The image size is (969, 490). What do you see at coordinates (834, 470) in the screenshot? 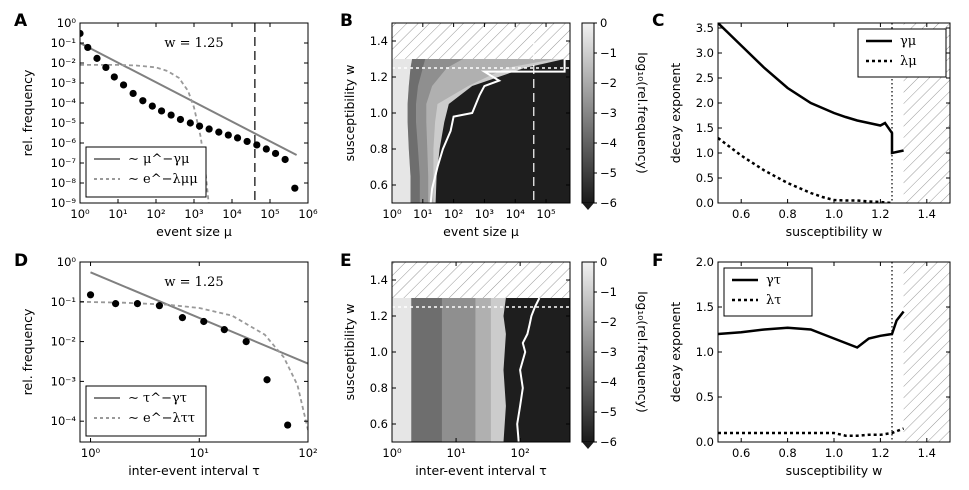
I see `x-axis-label: susceptibility w` at bounding box center [834, 470].